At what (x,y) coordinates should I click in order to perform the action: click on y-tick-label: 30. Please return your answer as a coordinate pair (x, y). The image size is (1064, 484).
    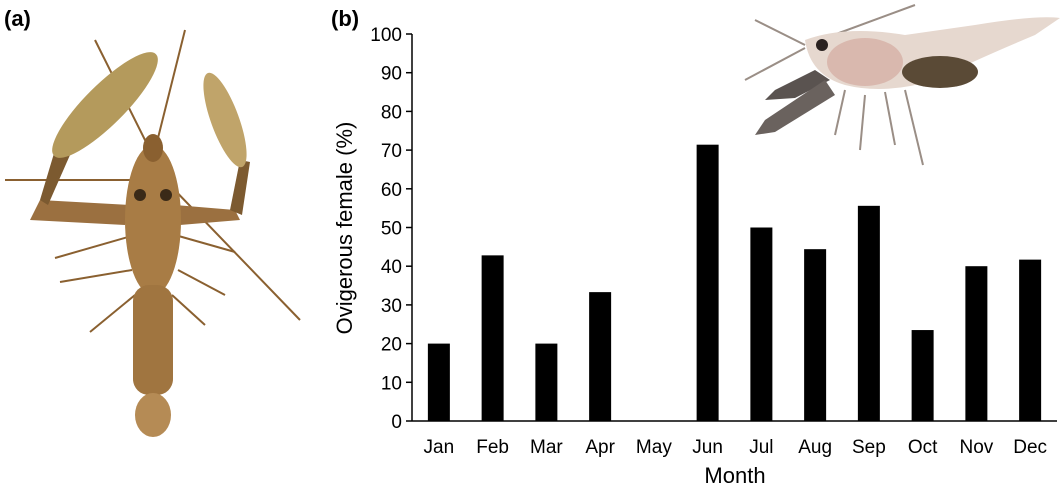
    Looking at the image, I should click on (391, 306).